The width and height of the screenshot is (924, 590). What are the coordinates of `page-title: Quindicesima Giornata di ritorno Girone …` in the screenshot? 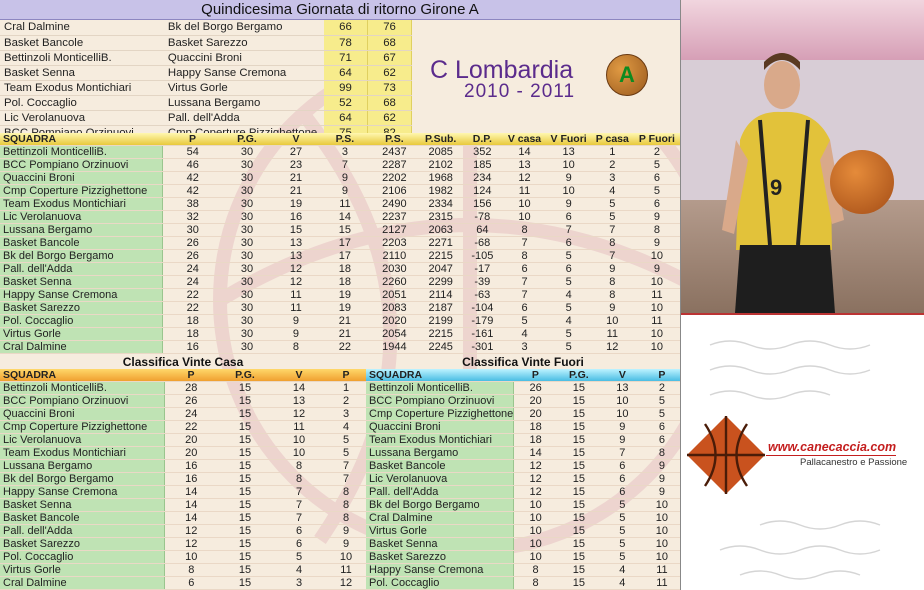 It's located at (340, 10).